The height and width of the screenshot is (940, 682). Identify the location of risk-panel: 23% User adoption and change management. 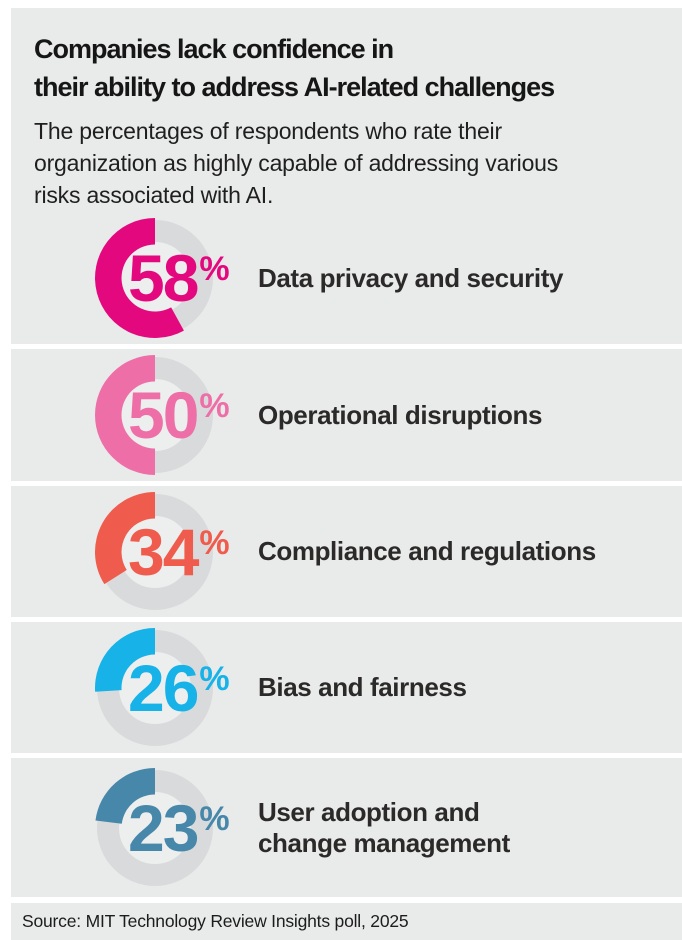
(346, 827).